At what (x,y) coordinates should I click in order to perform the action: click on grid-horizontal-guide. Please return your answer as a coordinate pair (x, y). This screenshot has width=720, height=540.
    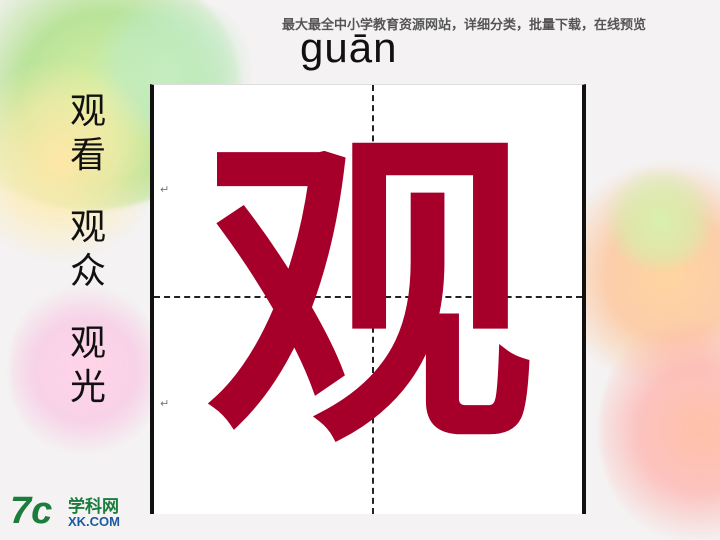
    Looking at the image, I should click on (368, 297).